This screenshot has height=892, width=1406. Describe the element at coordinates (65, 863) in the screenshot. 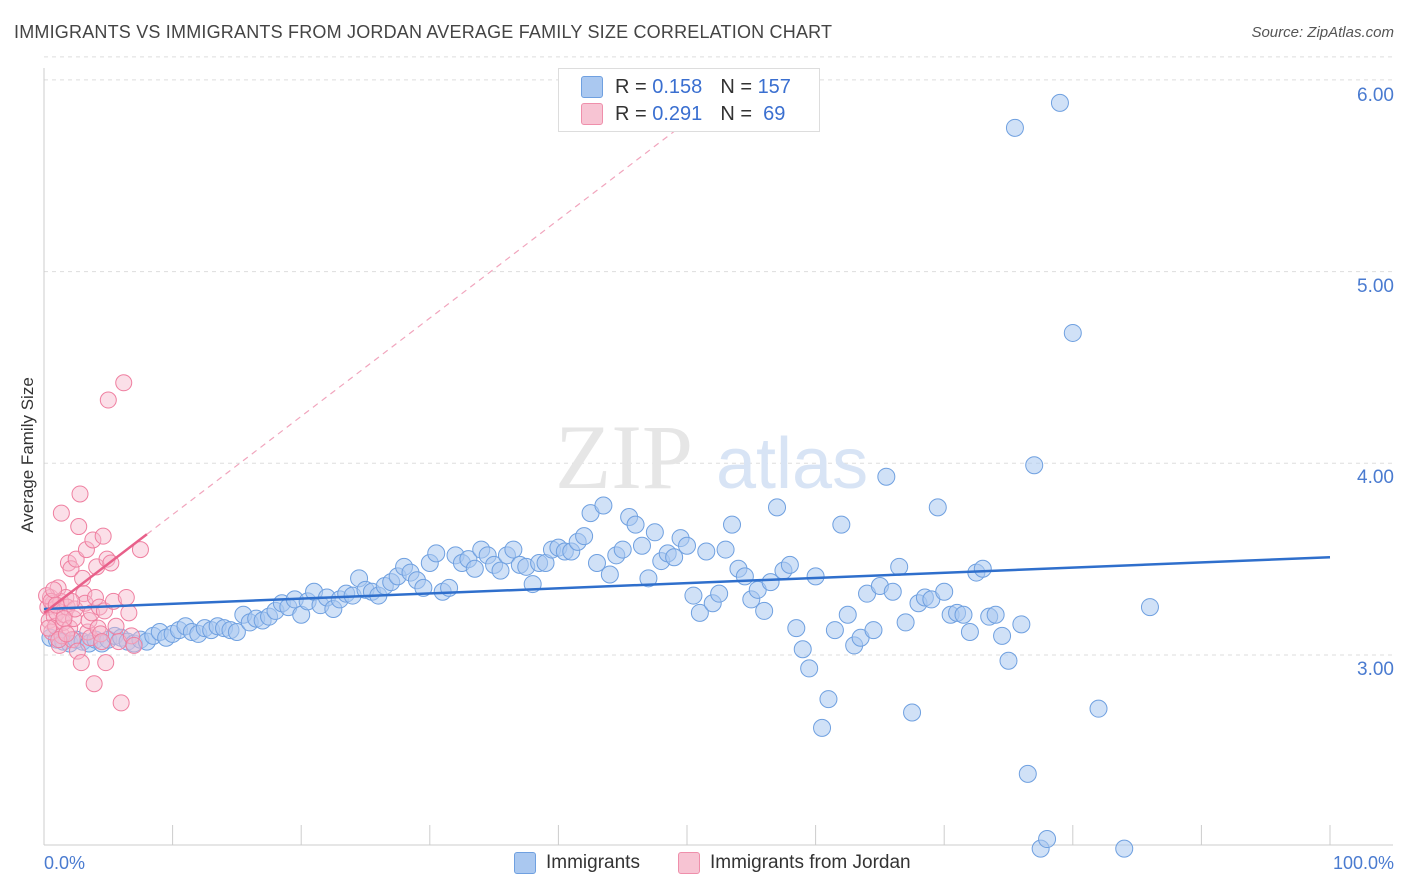

I see `x-tick-min: 0.0%` at that location.